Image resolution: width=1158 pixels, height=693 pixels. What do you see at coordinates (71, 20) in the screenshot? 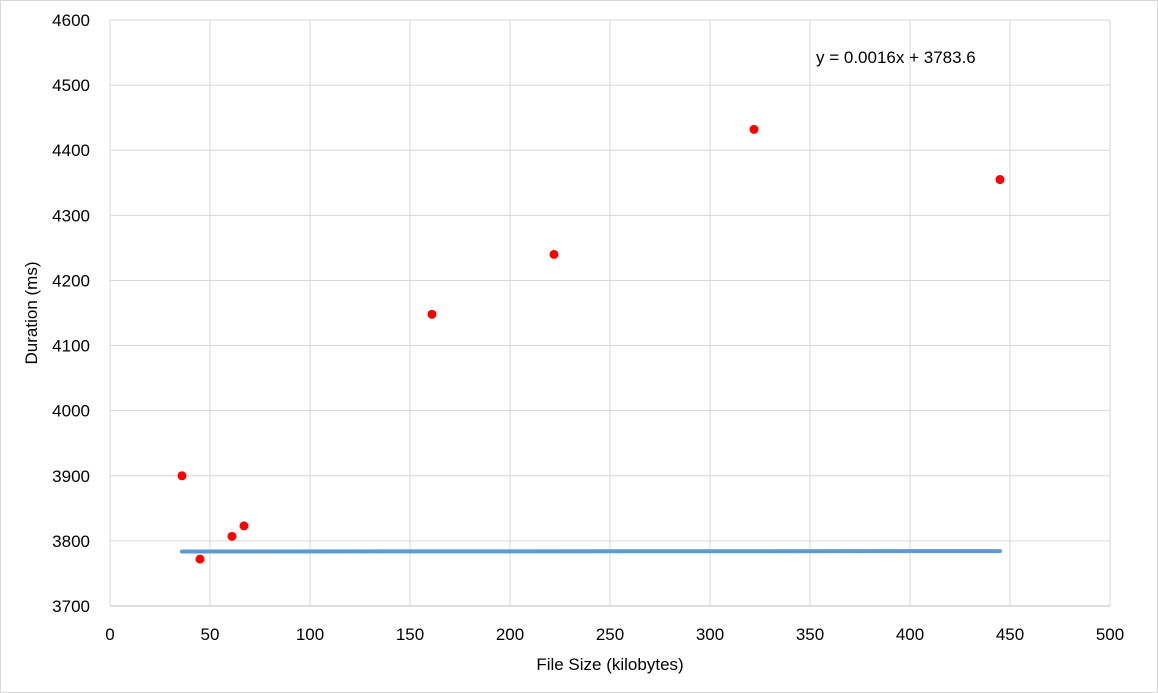
I see `y-tick-label: 4600` at bounding box center [71, 20].